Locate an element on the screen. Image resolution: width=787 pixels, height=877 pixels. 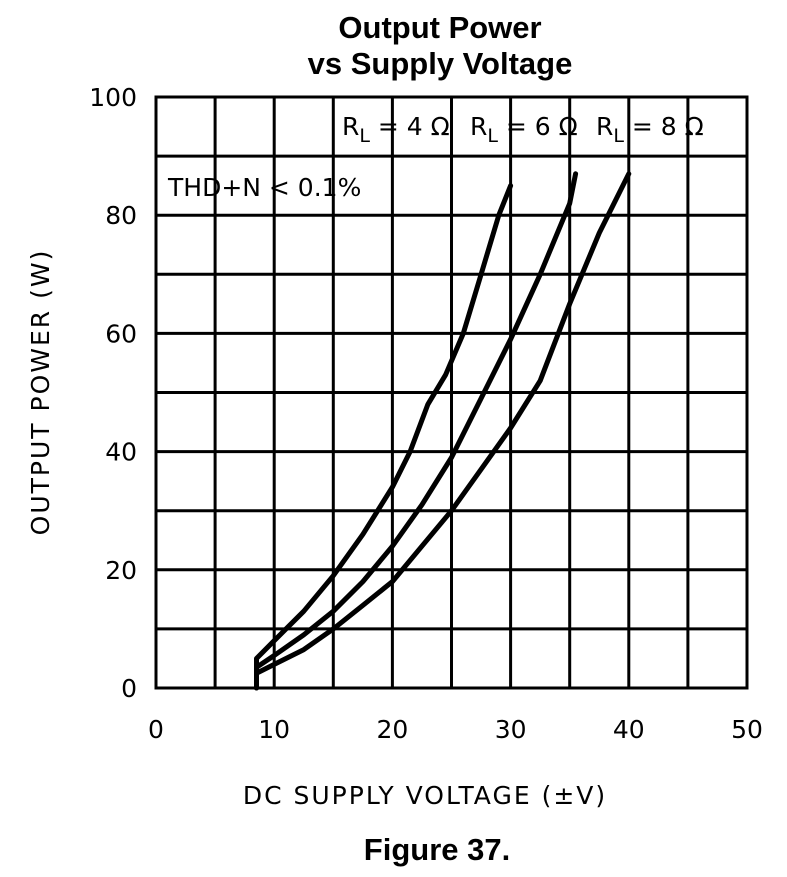
x-tick-label: 30 is located at coordinates (511, 729).